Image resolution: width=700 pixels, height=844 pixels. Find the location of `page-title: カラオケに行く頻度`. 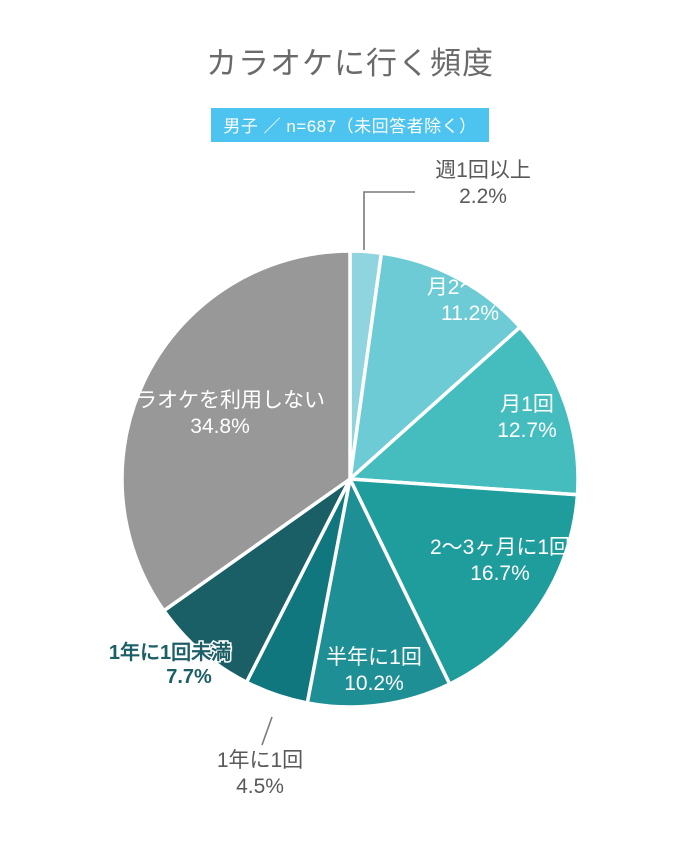

page-title: カラオケに行く頻度 is located at coordinates (350, 63).